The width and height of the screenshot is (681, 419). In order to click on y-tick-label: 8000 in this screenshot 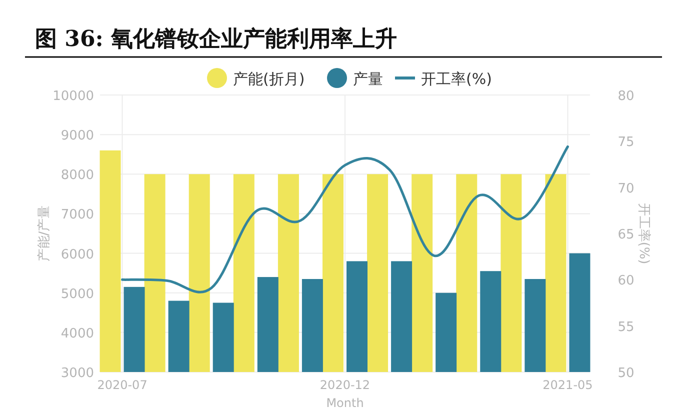, I will do `click(77, 176)`.